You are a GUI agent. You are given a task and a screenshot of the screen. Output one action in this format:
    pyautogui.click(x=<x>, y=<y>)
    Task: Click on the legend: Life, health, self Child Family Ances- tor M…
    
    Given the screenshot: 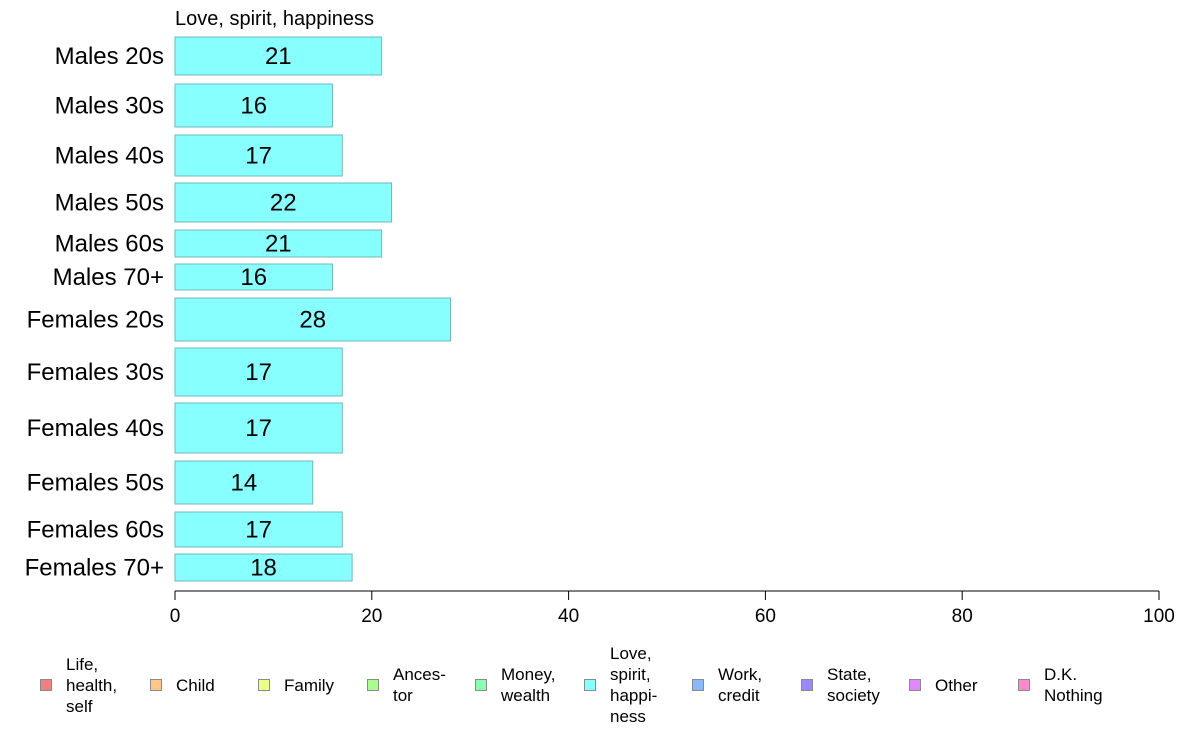 What is the action you would take?
    pyautogui.click(x=594, y=685)
    